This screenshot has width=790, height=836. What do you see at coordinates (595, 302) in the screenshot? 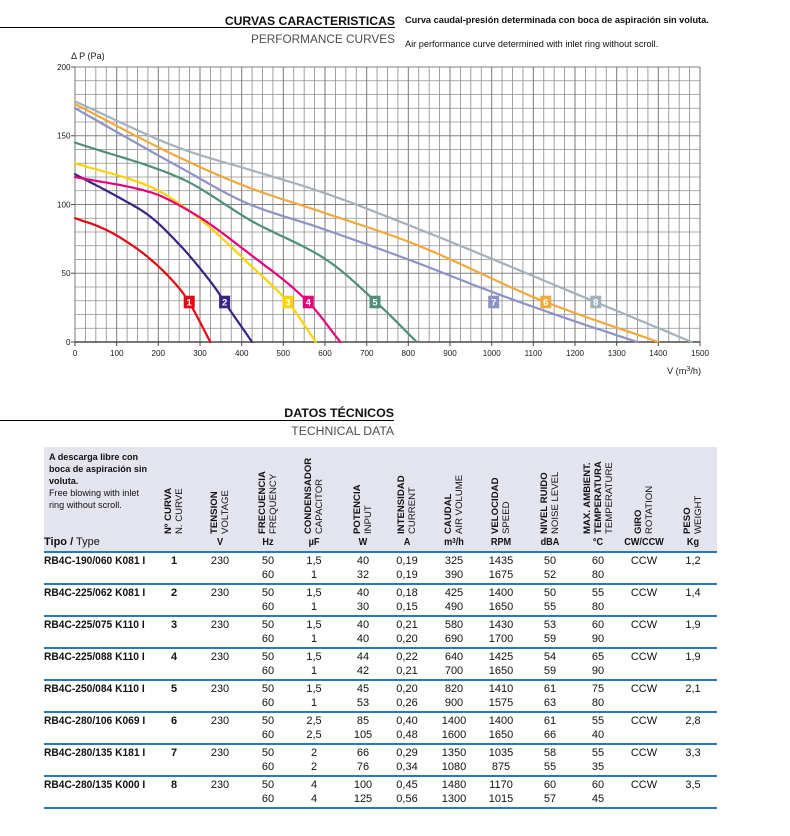
I see `svg-text: 8` at bounding box center [595, 302].